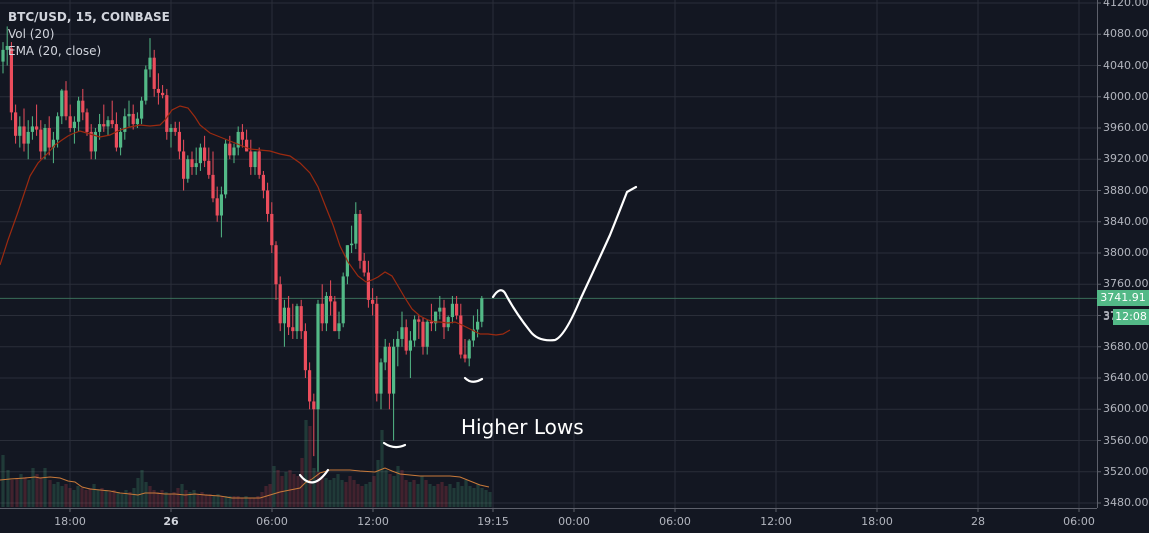 Image resolution: width=1149 pixels, height=533 pixels. What do you see at coordinates (1126, 34) in the screenshot?
I see `price-axis-label: 4080.00` at bounding box center [1126, 34].